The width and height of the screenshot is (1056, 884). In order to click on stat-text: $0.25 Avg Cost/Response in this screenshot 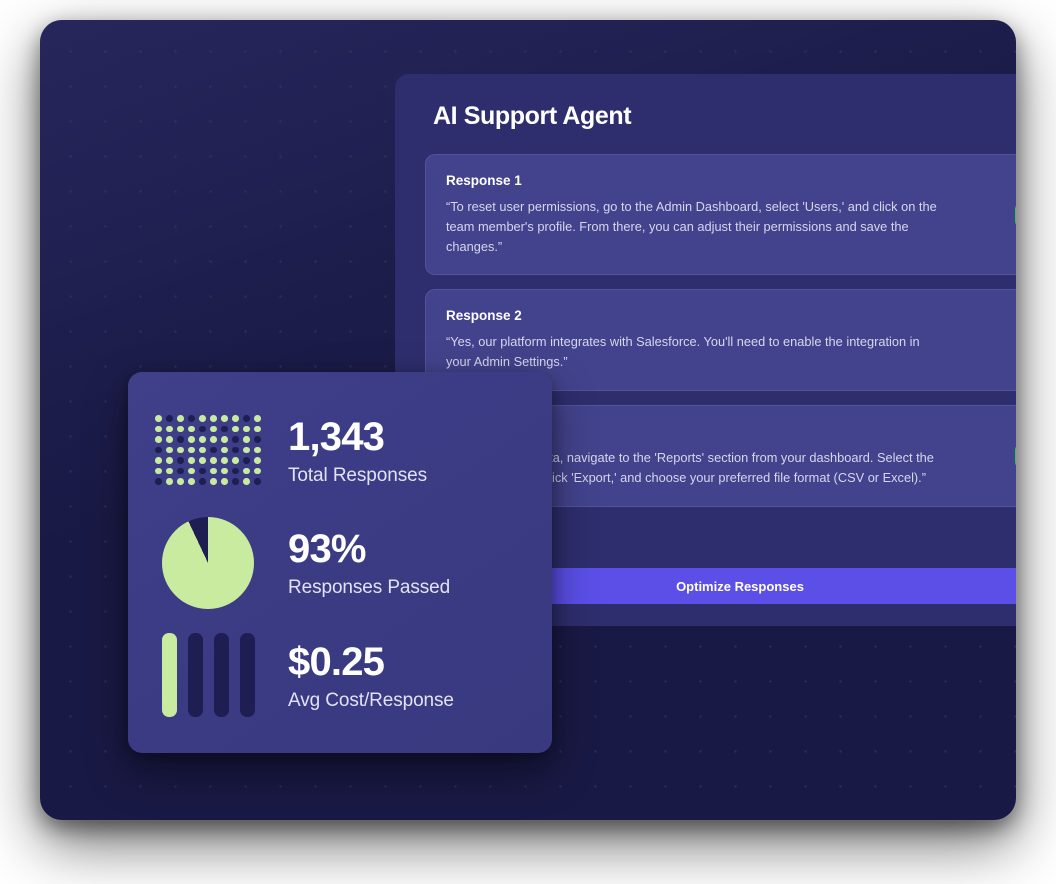, I will do `click(371, 675)`.